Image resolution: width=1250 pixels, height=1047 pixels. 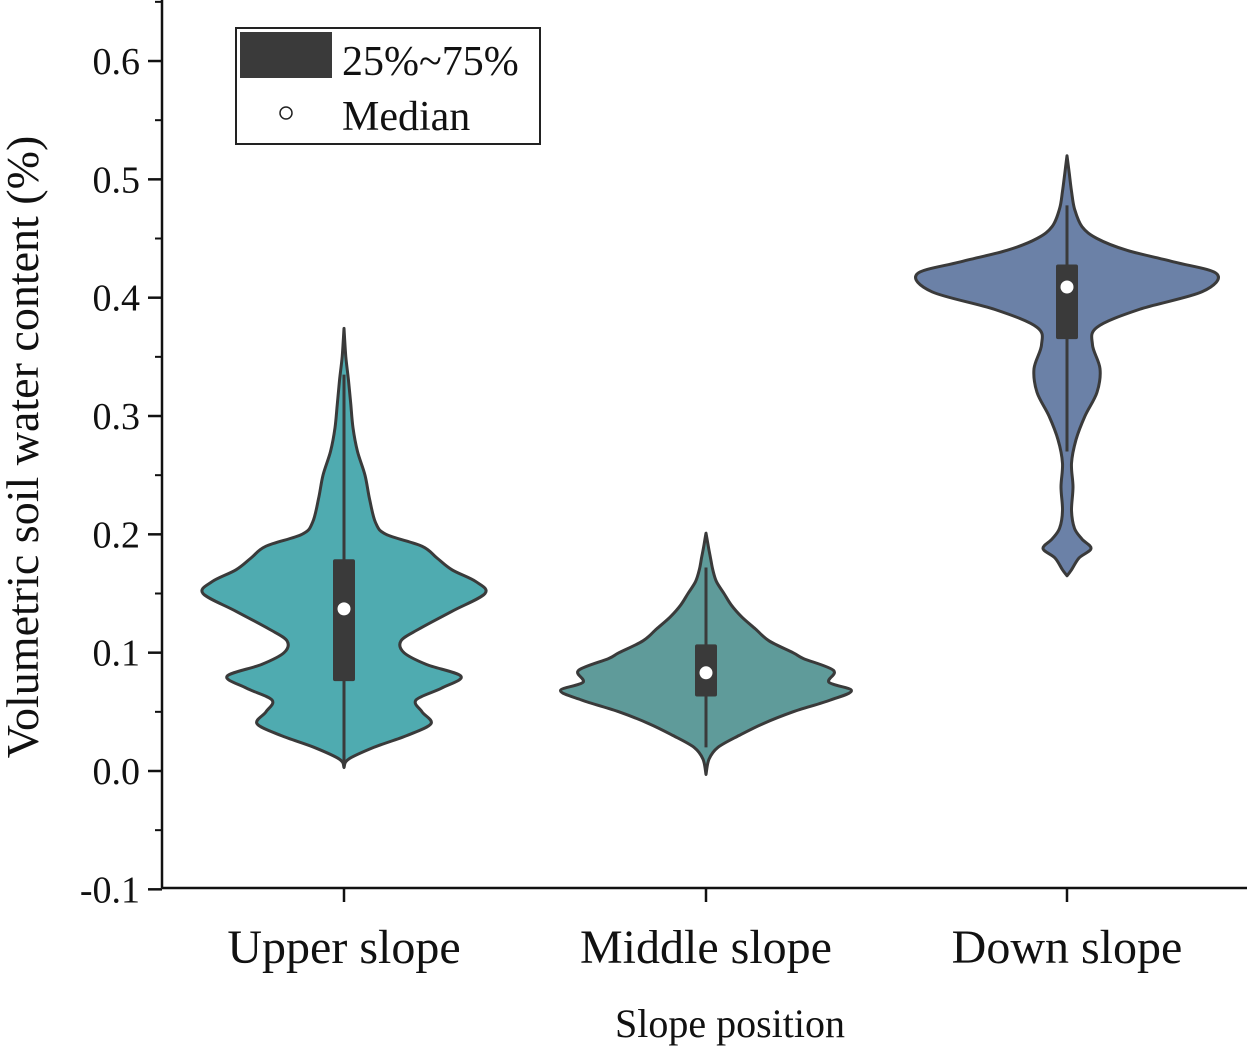 What do you see at coordinates (1067, 366) in the screenshot?
I see `violin-down-slope` at bounding box center [1067, 366].